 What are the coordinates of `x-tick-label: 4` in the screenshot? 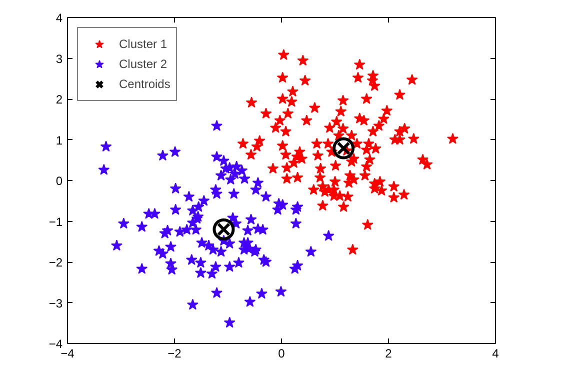 It's located at (496, 353).